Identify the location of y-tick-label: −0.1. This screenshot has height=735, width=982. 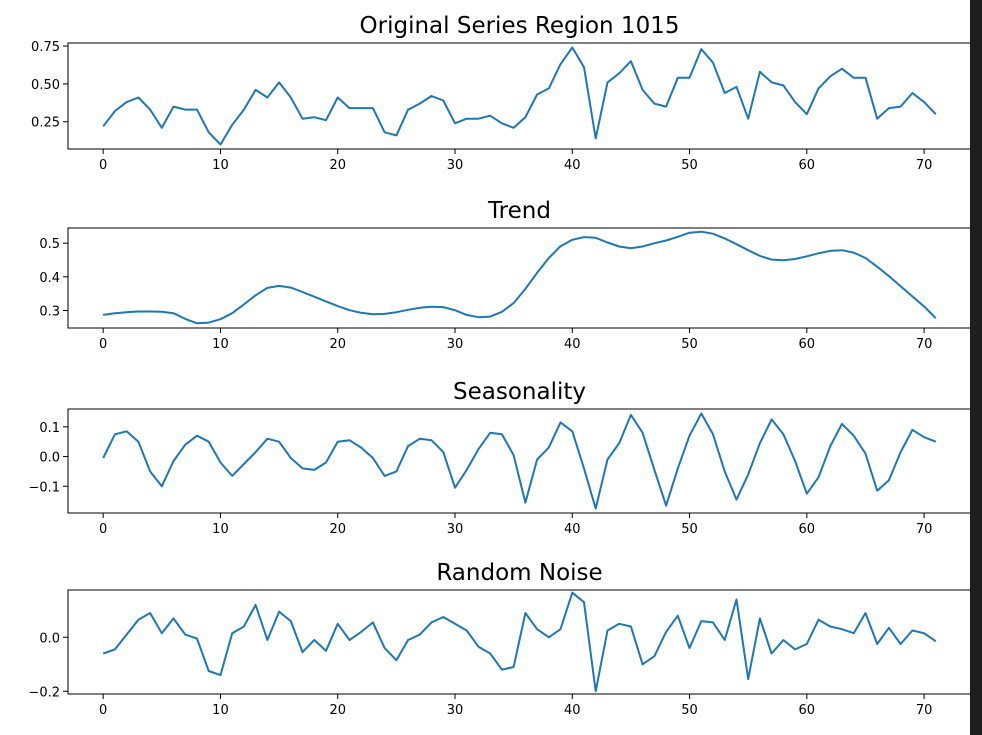
(44, 487).